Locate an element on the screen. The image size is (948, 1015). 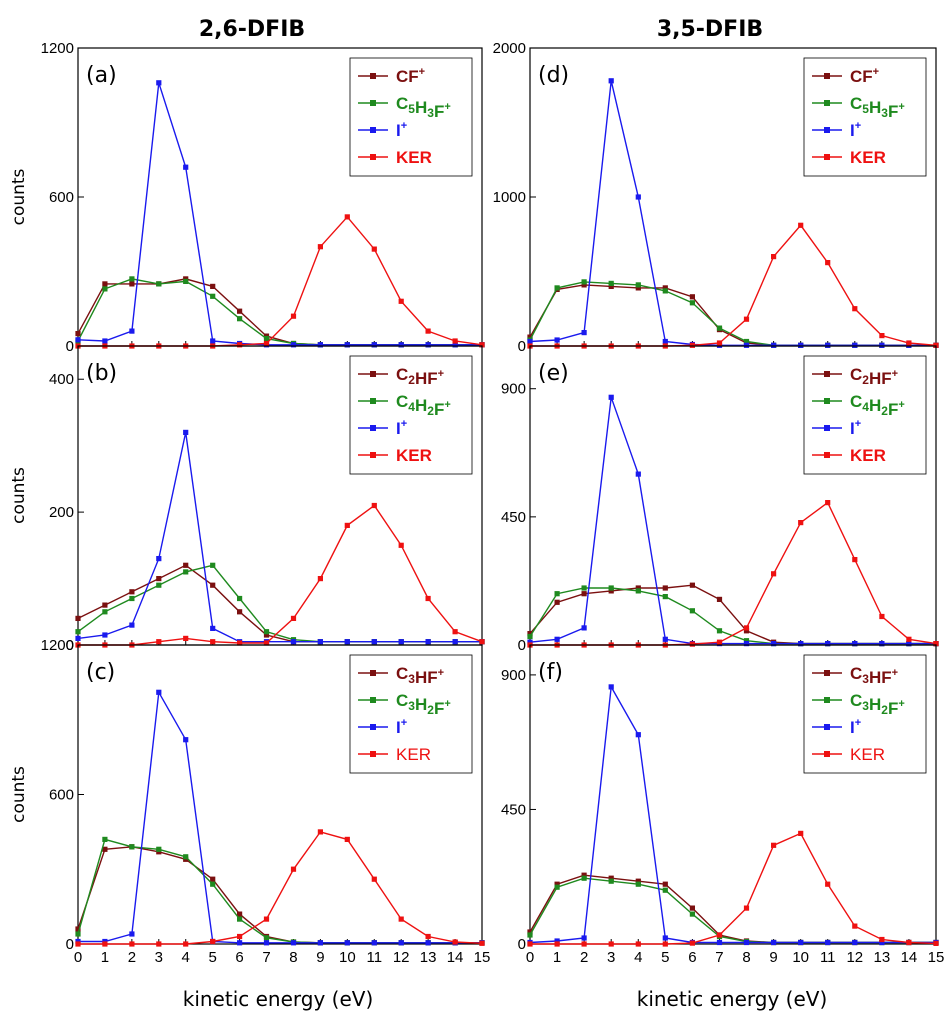
legend-label: C2HF+ is located at coordinates (420, 376).